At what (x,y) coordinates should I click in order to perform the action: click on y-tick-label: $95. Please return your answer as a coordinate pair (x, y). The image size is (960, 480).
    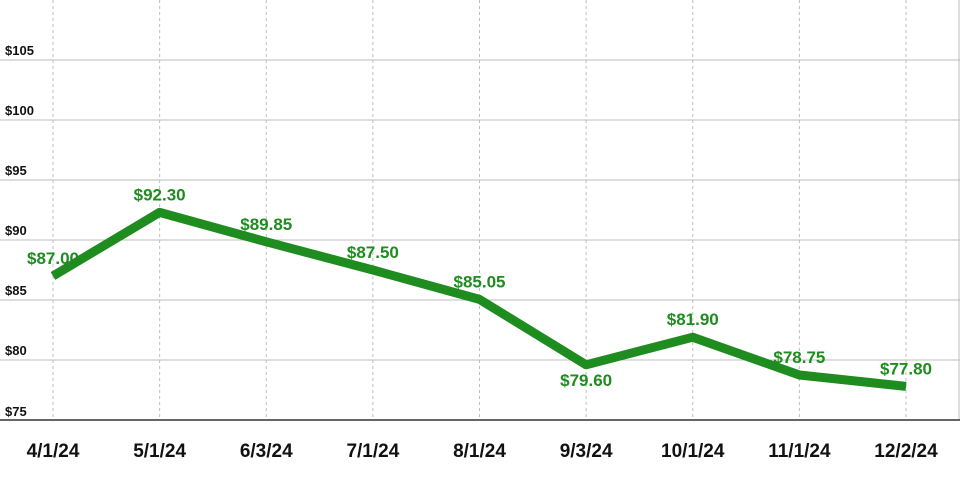
    Looking at the image, I should click on (16, 170).